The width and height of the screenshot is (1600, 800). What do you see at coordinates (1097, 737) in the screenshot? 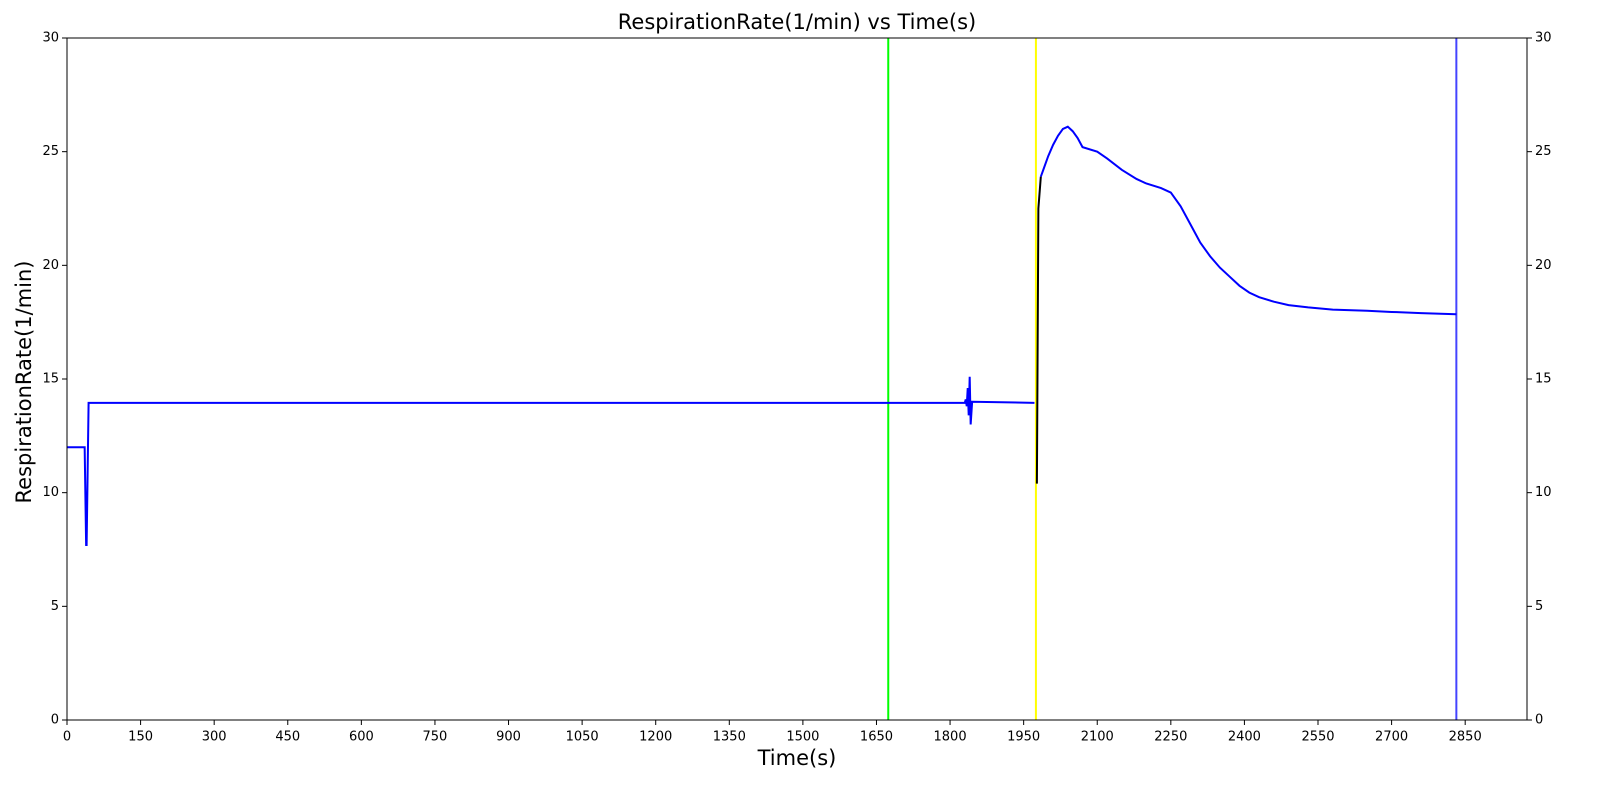
I see `x-tick-label: 2100` at bounding box center [1097, 737].